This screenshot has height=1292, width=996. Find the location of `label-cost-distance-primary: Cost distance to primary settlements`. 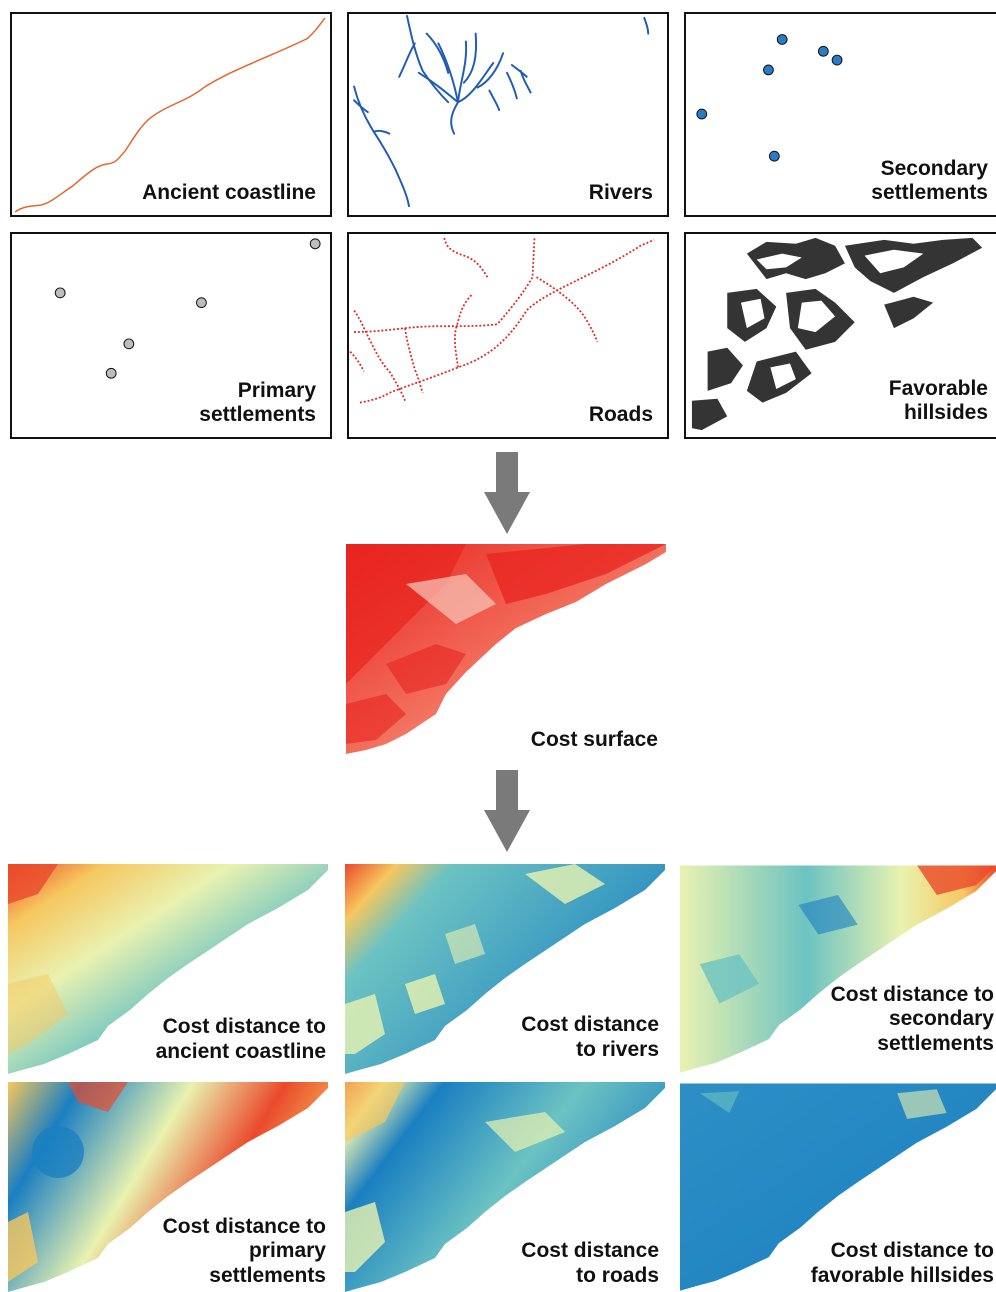

label-cost-distance-primary: Cost distance to primary settlements is located at coordinates (244, 1250).